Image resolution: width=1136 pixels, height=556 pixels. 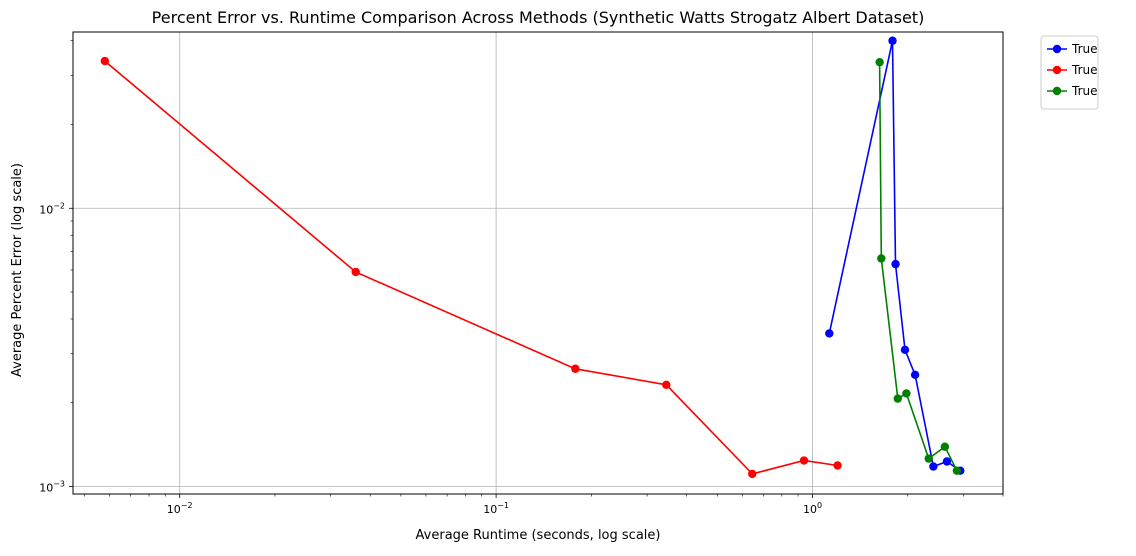 What do you see at coordinates (496, 508) in the screenshot?
I see `x-tick-label: 10⁻¹` at bounding box center [496, 508].